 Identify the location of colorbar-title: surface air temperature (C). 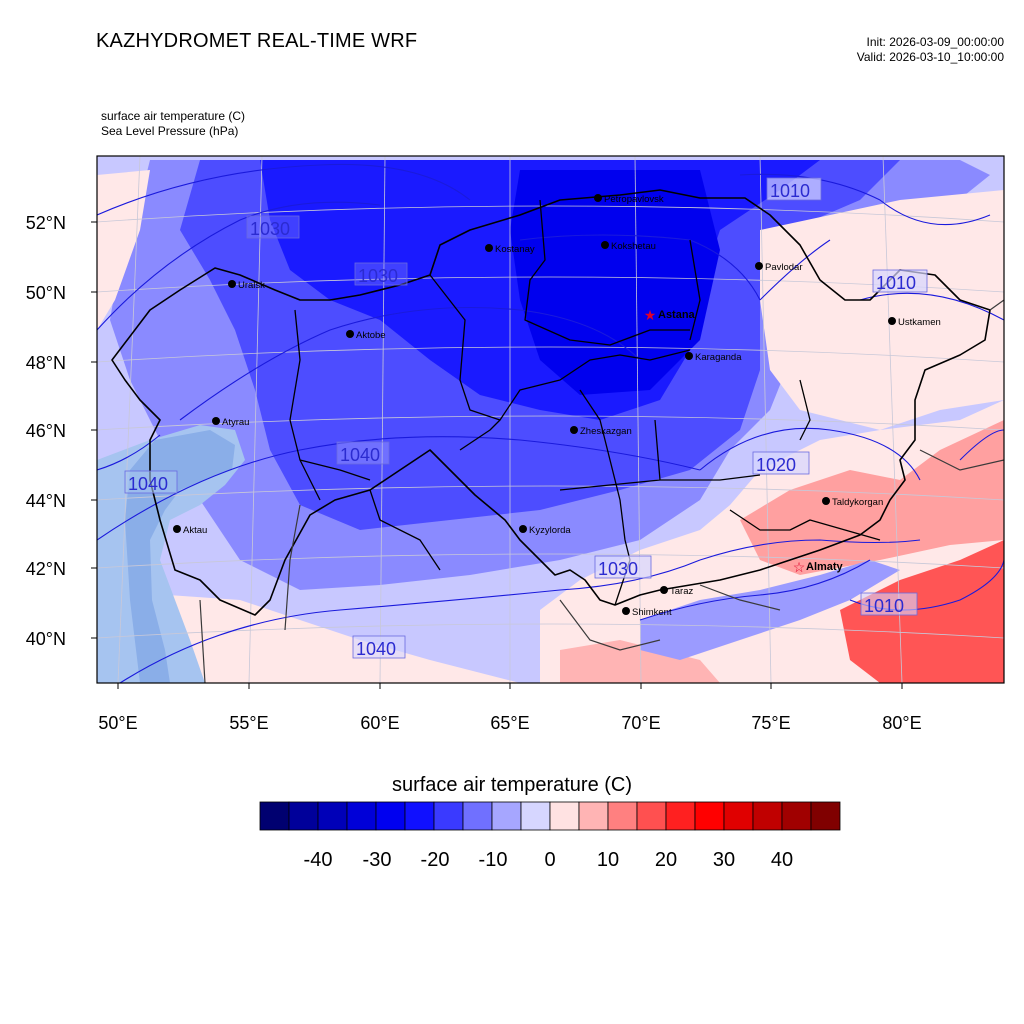
(512, 785).